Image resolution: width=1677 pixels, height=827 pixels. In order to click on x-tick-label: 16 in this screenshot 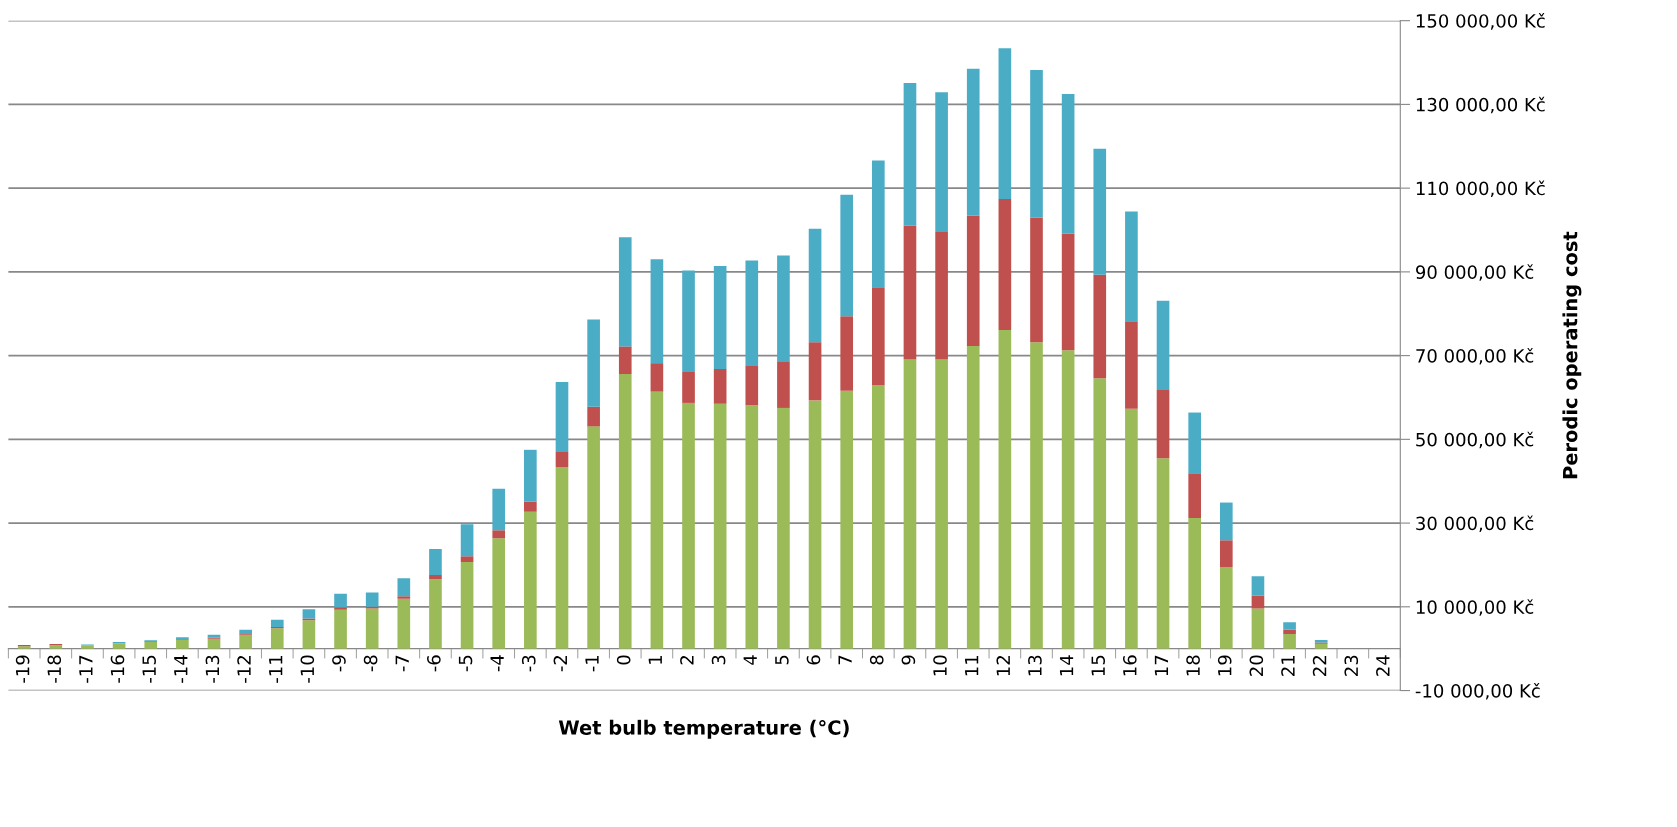, I will do `click(1129, 665)`.